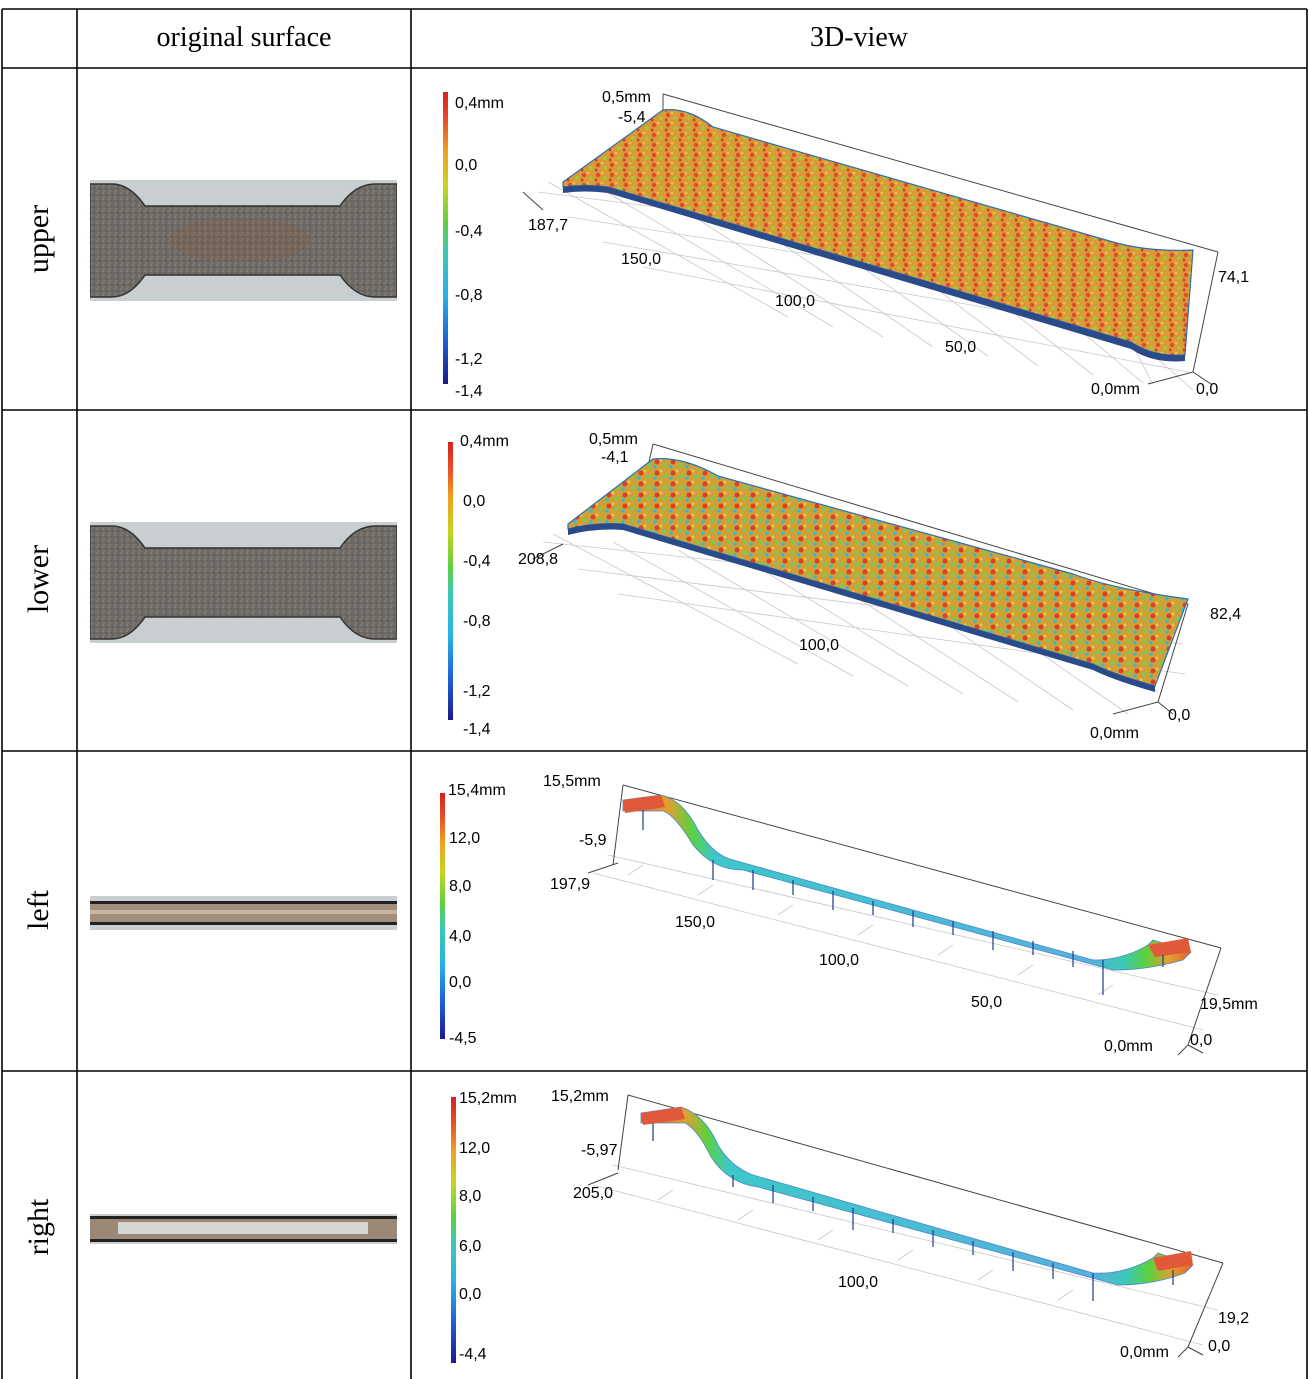  What do you see at coordinates (38, 1227) in the screenshot?
I see `row-label-right: right` at bounding box center [38, 1227].